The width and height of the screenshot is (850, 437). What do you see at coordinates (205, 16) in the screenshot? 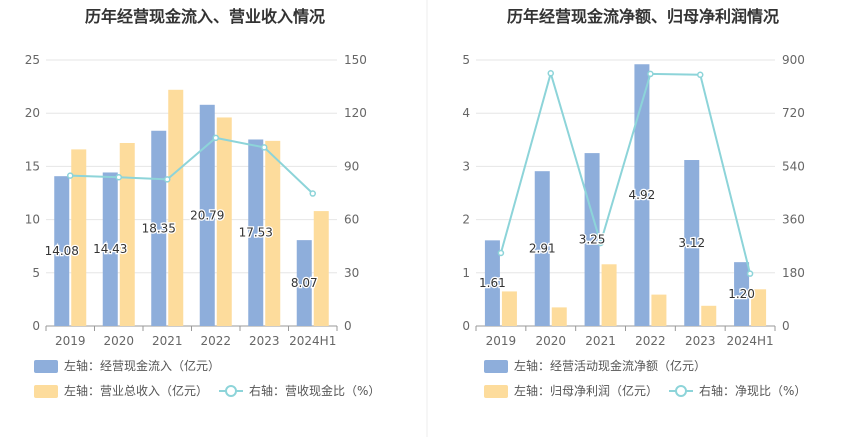
I see `chart-title: 历年经营现金流入、营业收入情况` at bounding box center [205, 16].